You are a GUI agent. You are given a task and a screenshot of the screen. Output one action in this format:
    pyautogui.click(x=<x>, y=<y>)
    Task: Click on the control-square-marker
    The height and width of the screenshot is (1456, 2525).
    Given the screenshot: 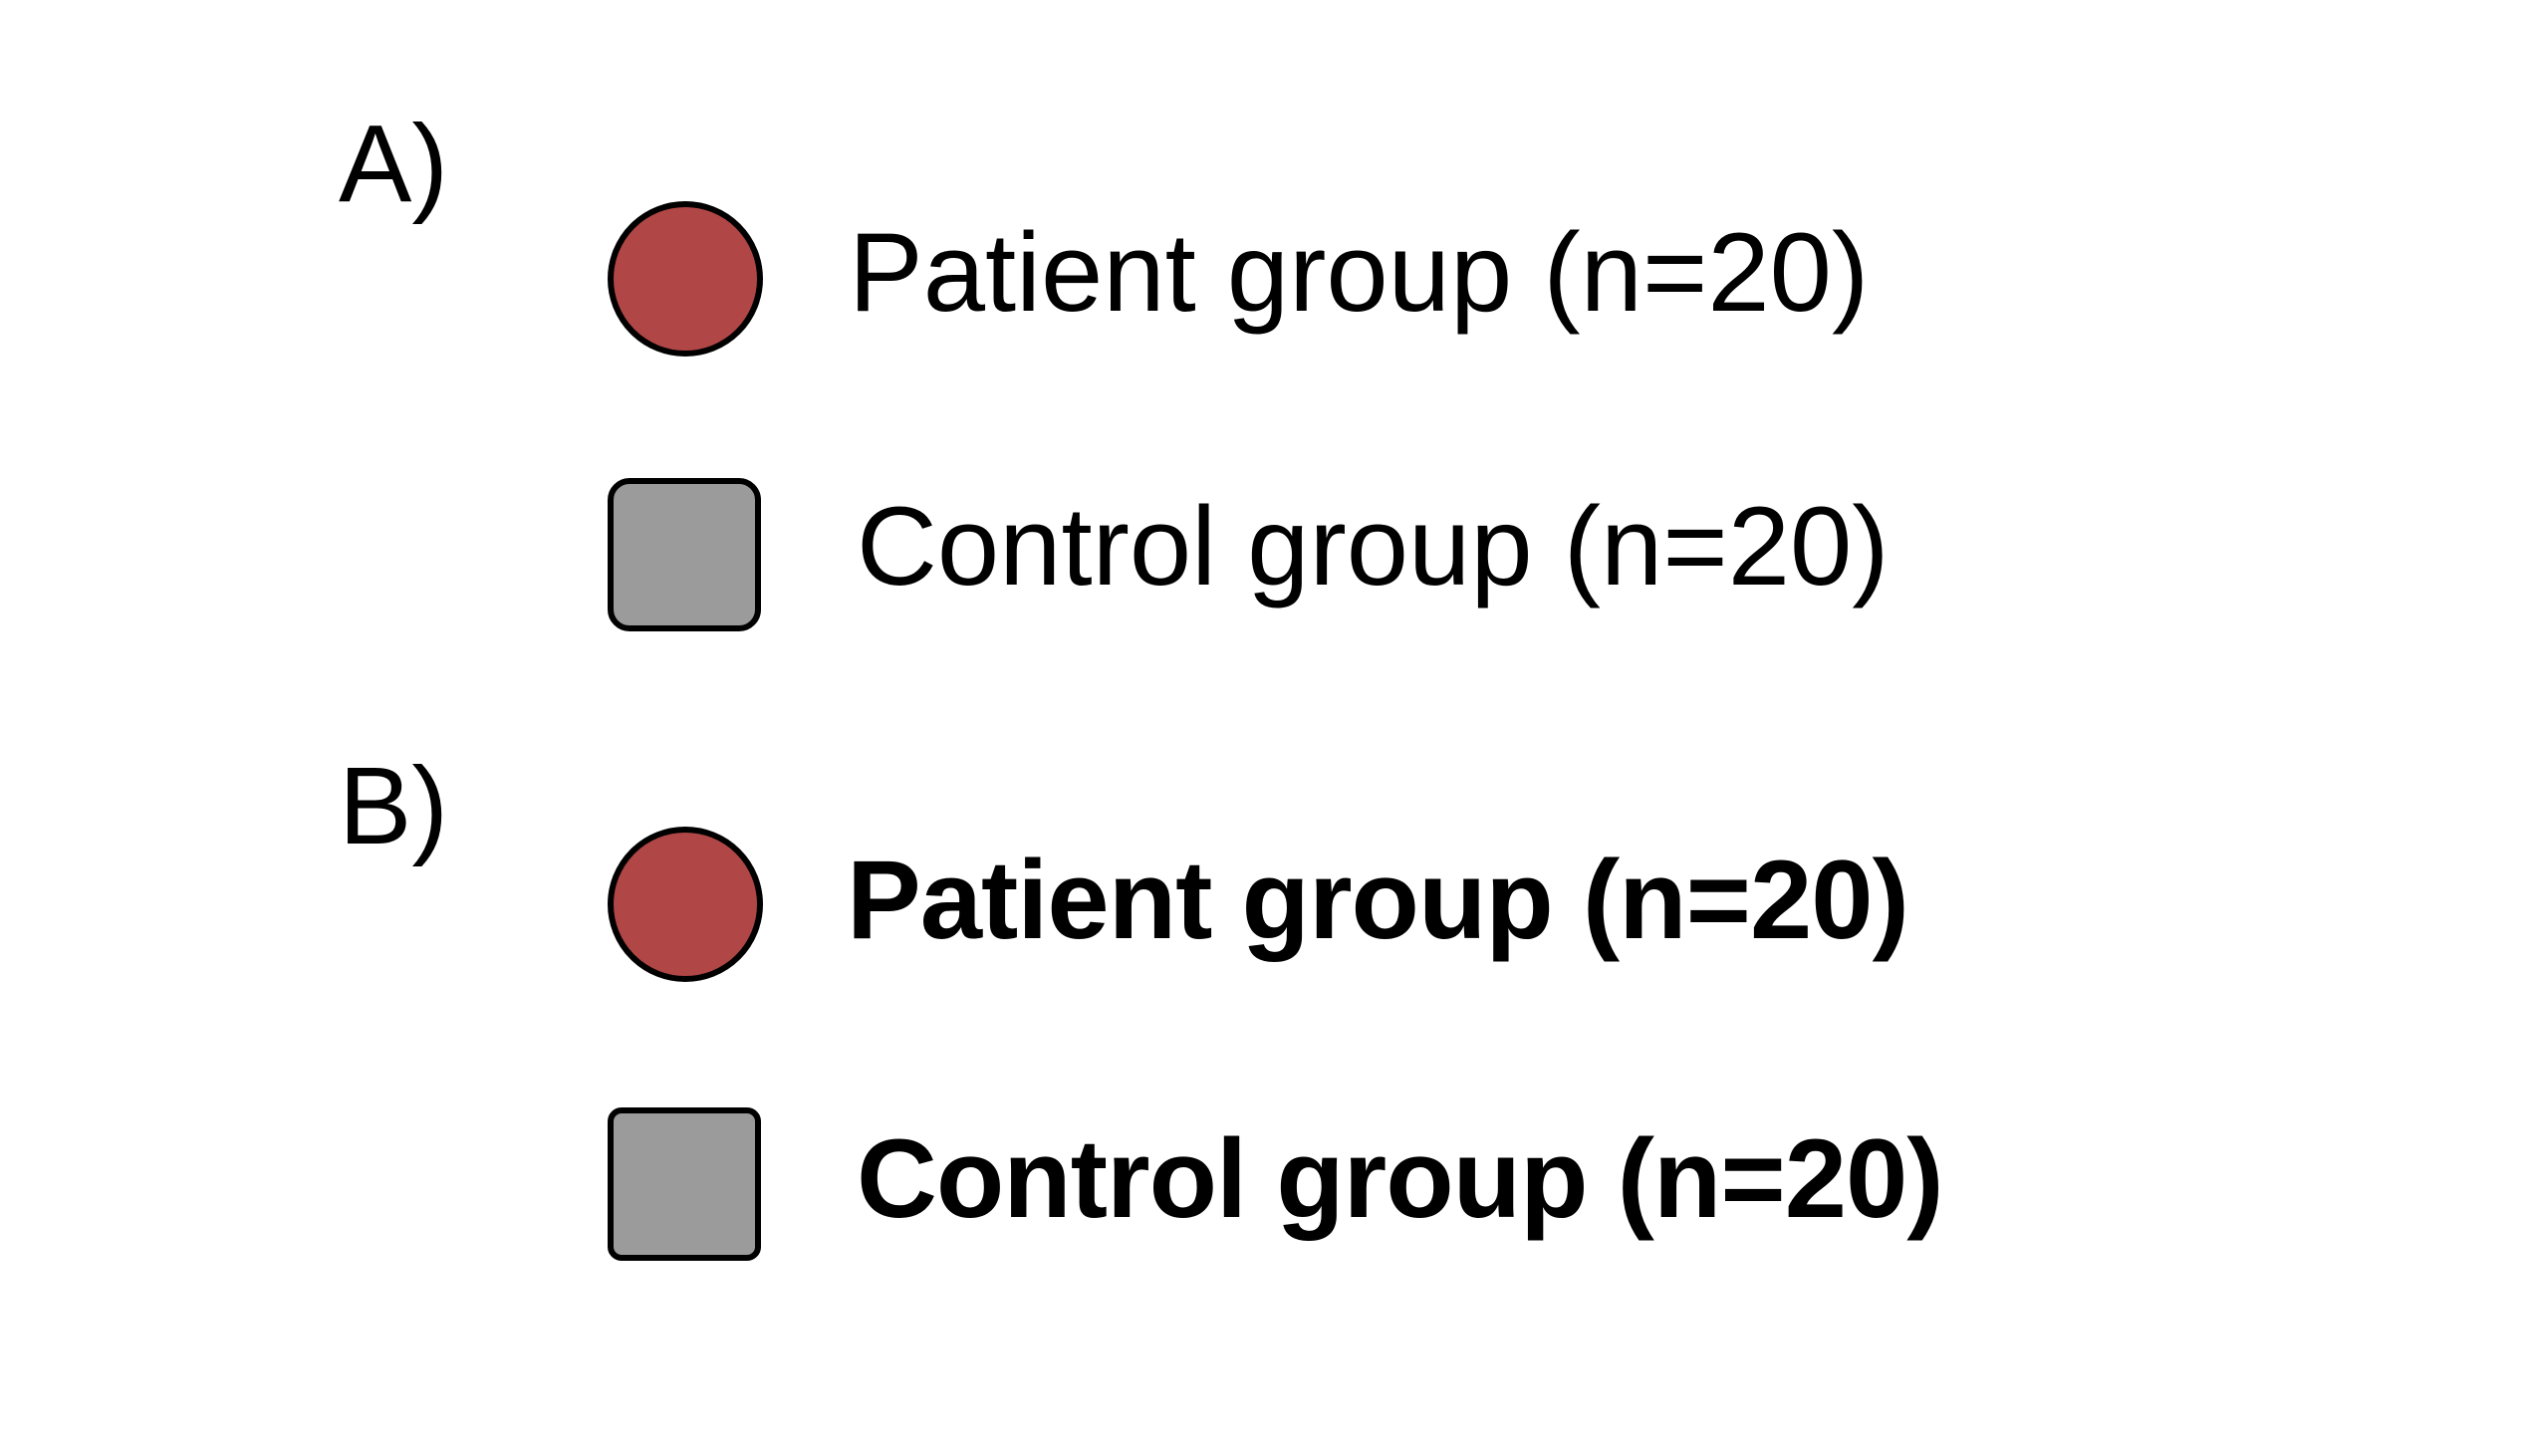 What is the action you would take?
    pyautogui.click(x=684, y=554)
    